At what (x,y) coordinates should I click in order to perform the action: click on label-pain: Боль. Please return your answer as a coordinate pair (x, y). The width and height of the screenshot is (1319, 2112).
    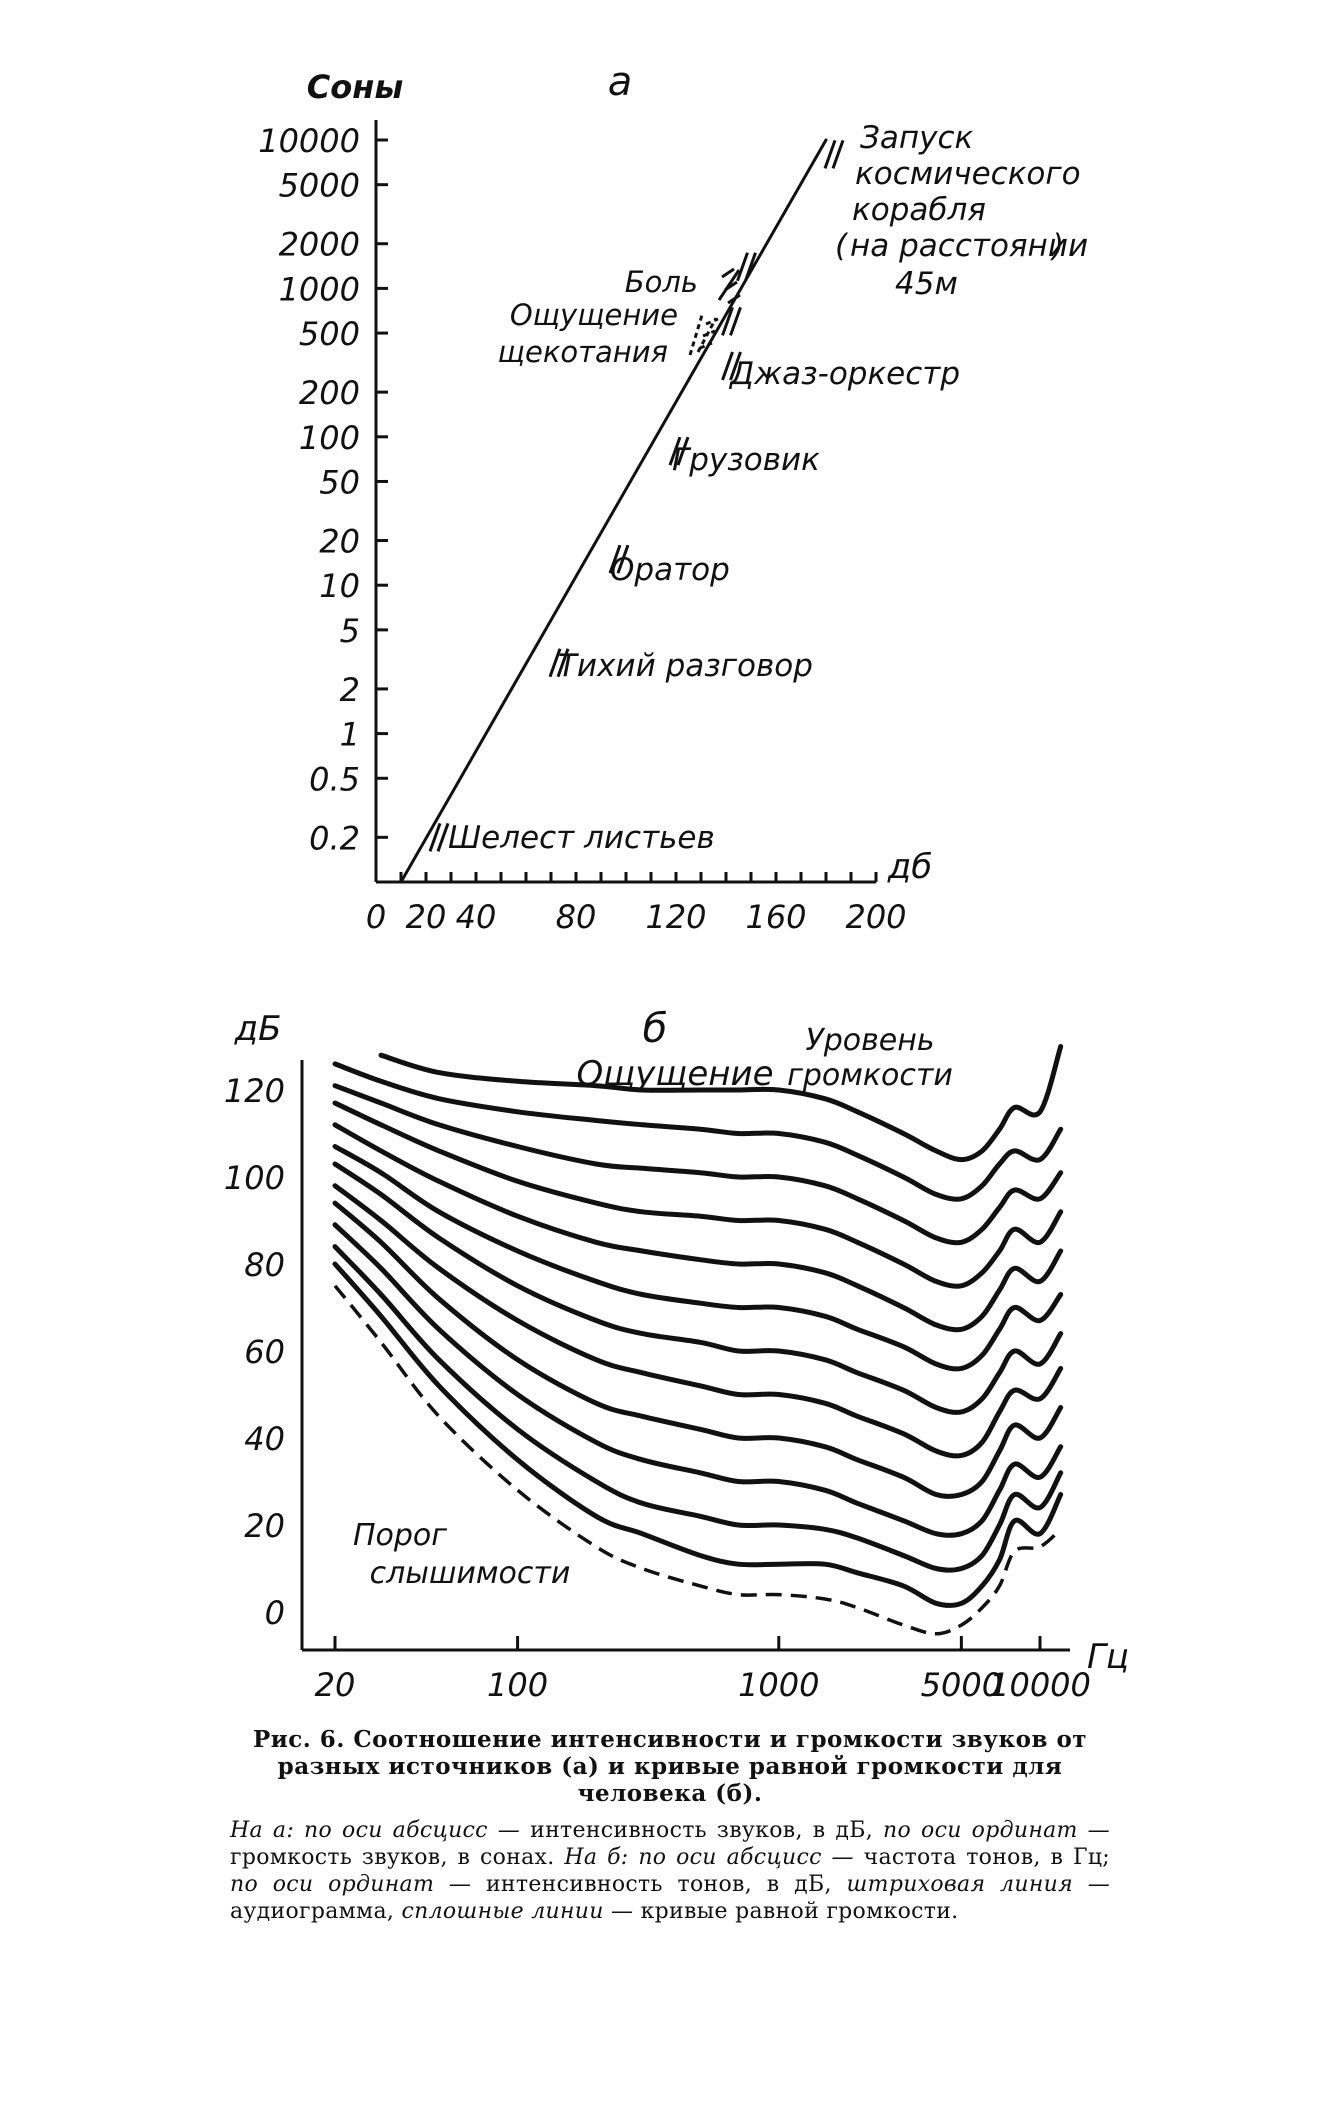
    Looking at the image, I should click on (661, 282).